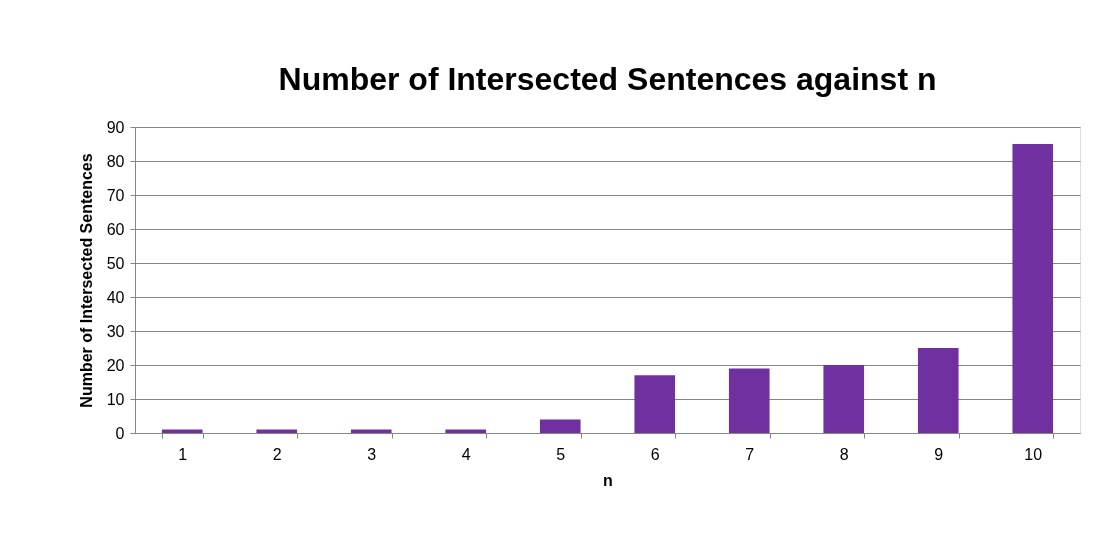 Image resolution: width=1096 pixels, height=547 pixels. Describe the element at coordinates (750, 454) in the screenshot. I see `x-tick-label: 7` at that location.